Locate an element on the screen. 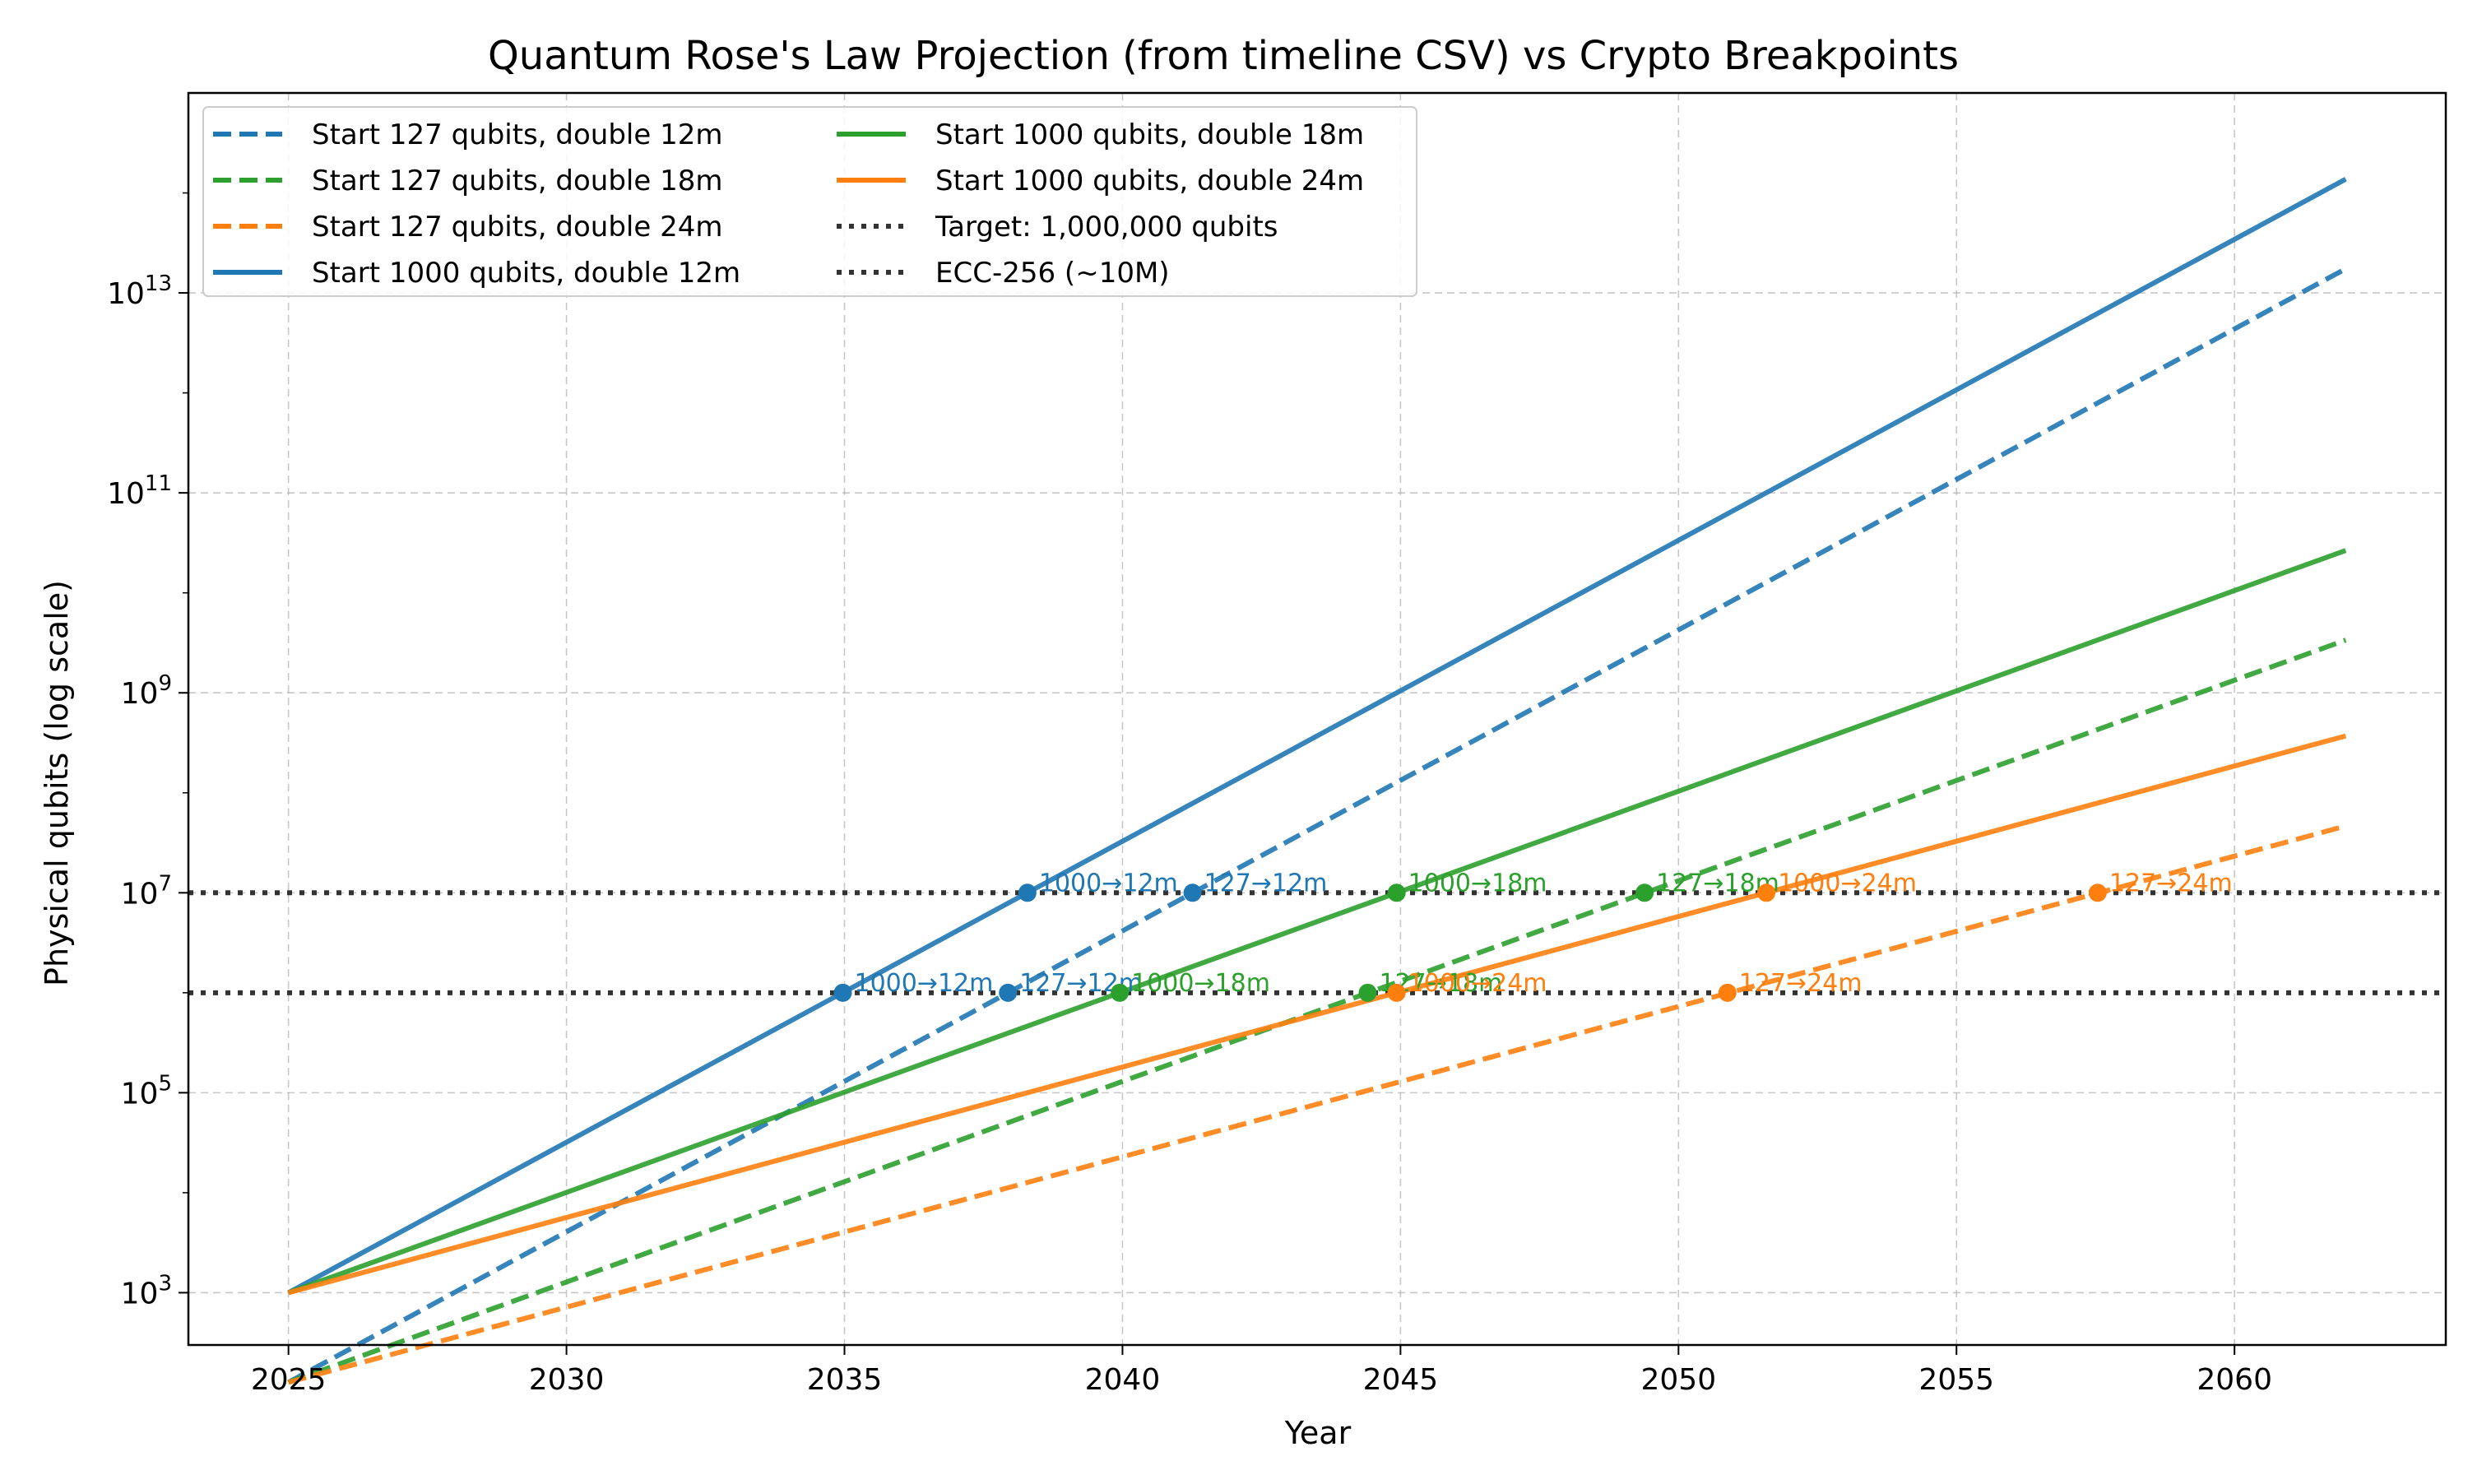 The width and height of the screenshot is (2468, 1484). legend-label: Start 1000 qubits, double 24m is located at coordinates (1149, 181).